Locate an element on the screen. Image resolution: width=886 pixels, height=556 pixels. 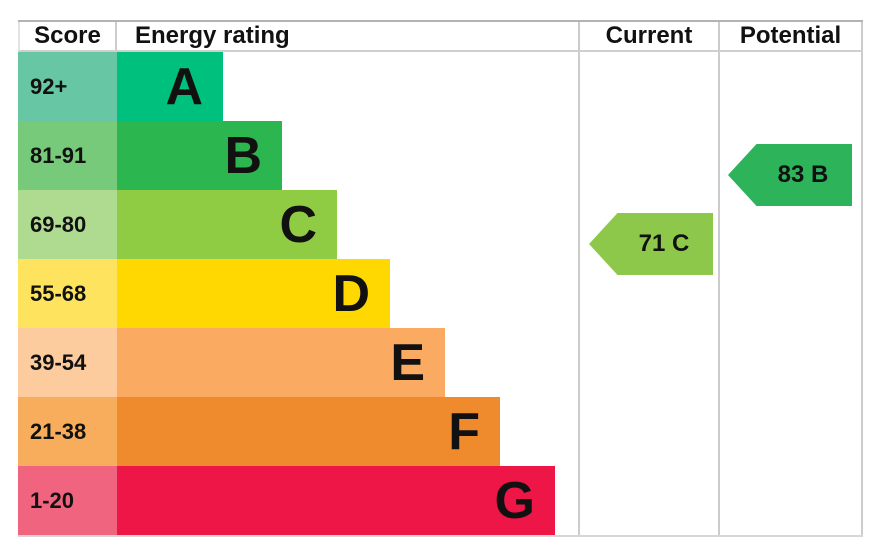
potential-column-header: Potential is located at coordinates (791, 37).